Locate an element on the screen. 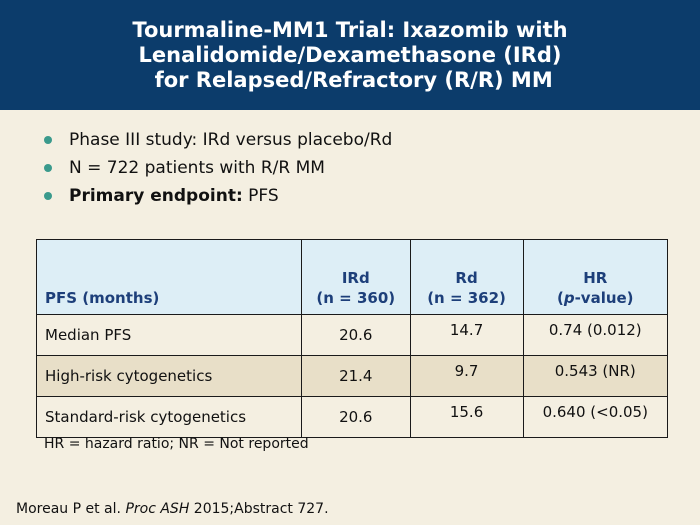  header-sublabel: (n = 360) is located at coordinates (356, 298).